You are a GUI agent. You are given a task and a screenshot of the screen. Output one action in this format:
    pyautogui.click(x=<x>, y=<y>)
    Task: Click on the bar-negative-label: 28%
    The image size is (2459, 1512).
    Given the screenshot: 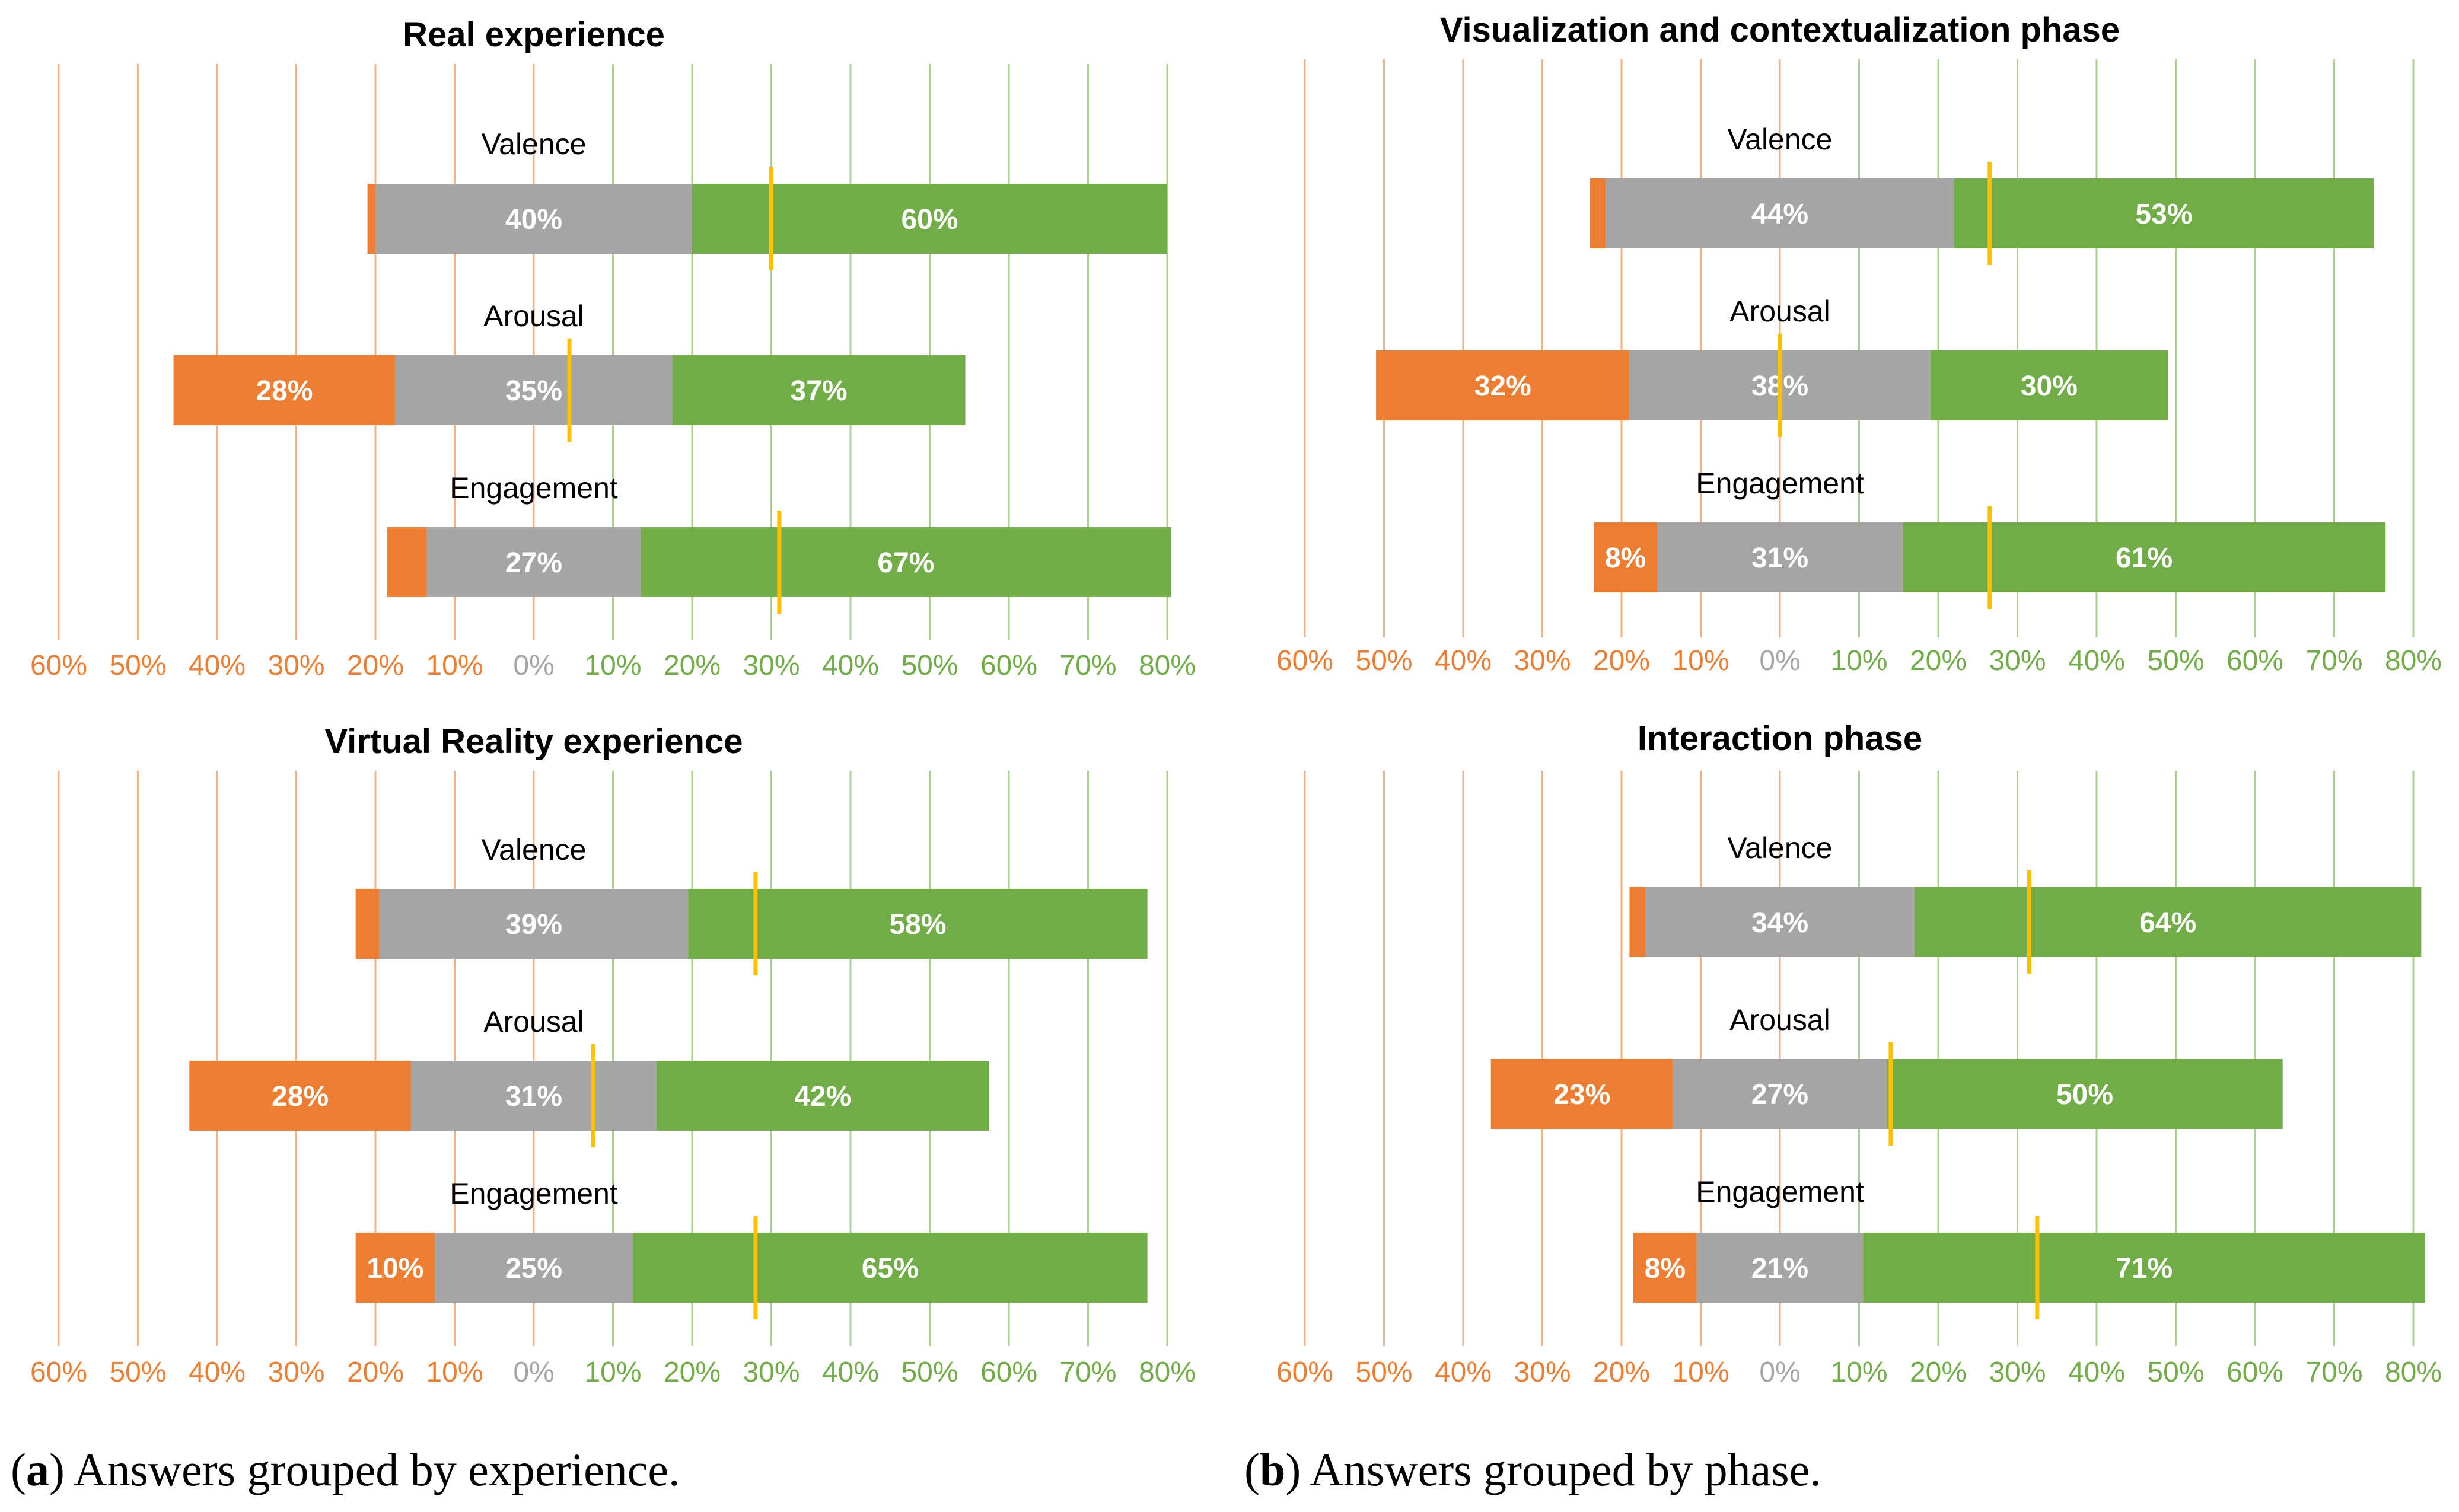 What is the action you would take?
    pyautogui.click(x=284, y=391)
    